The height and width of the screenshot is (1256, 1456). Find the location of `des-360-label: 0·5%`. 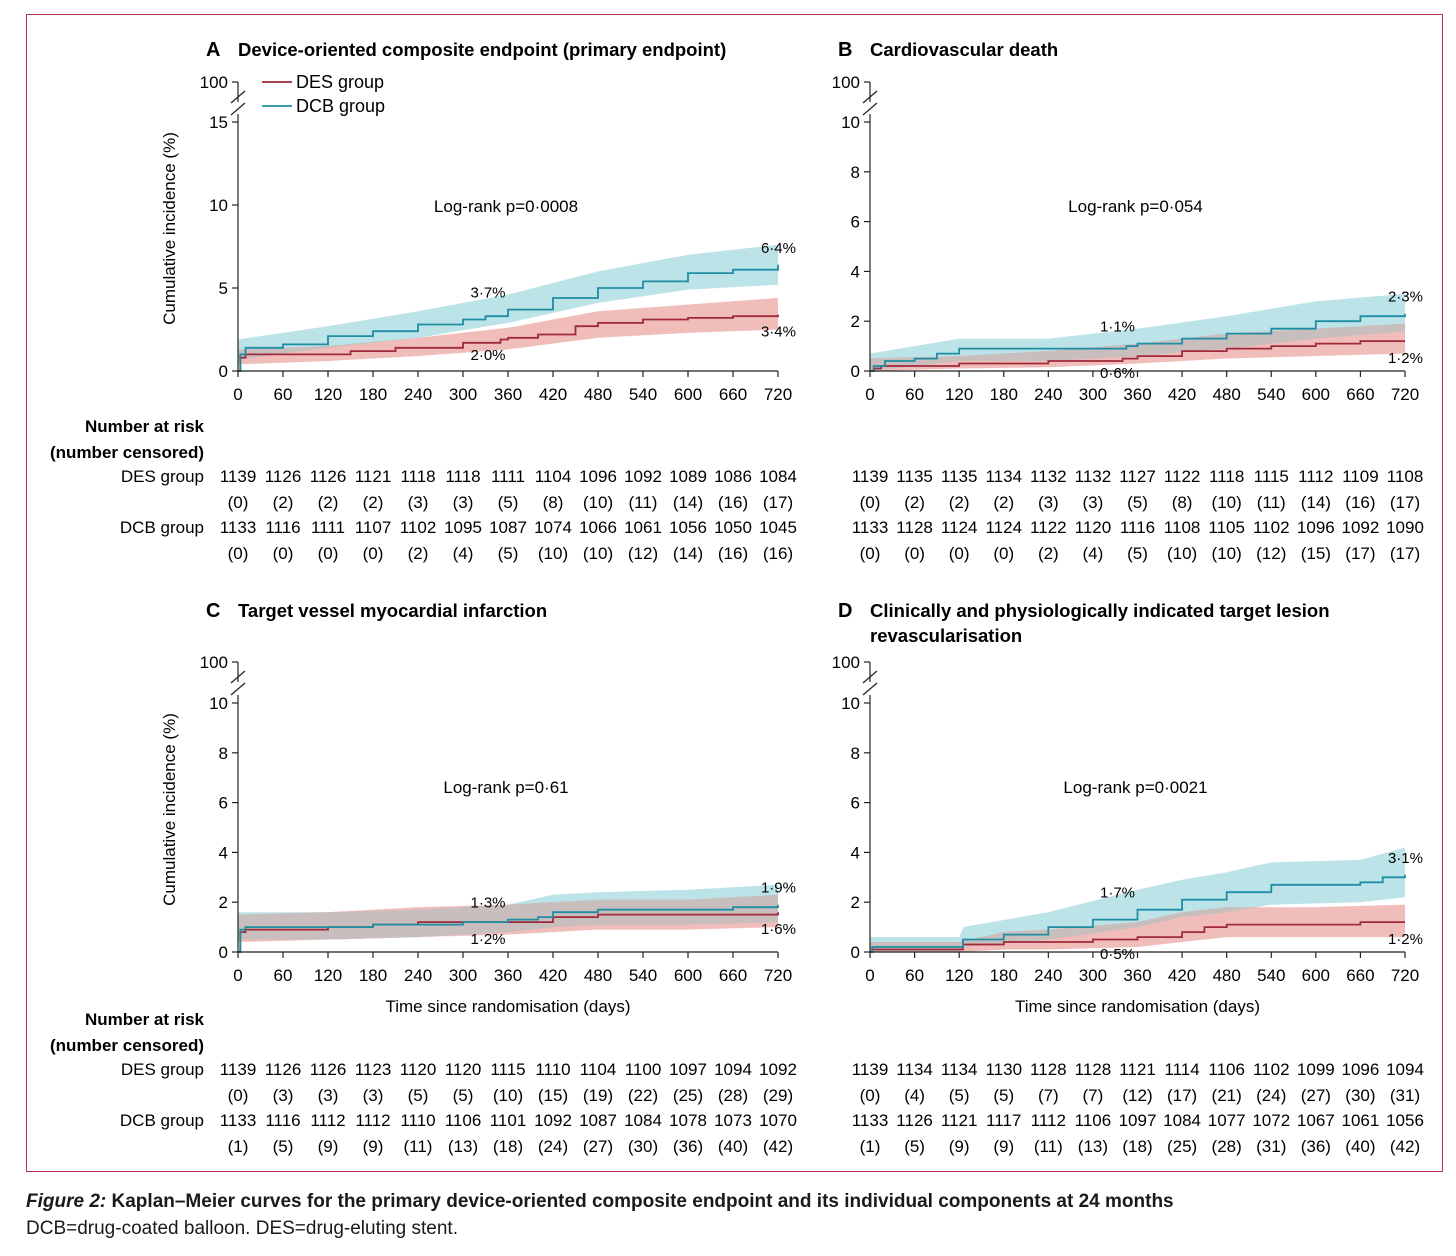

des-360-label: 0·5% is located at coordinates (1117, 954).